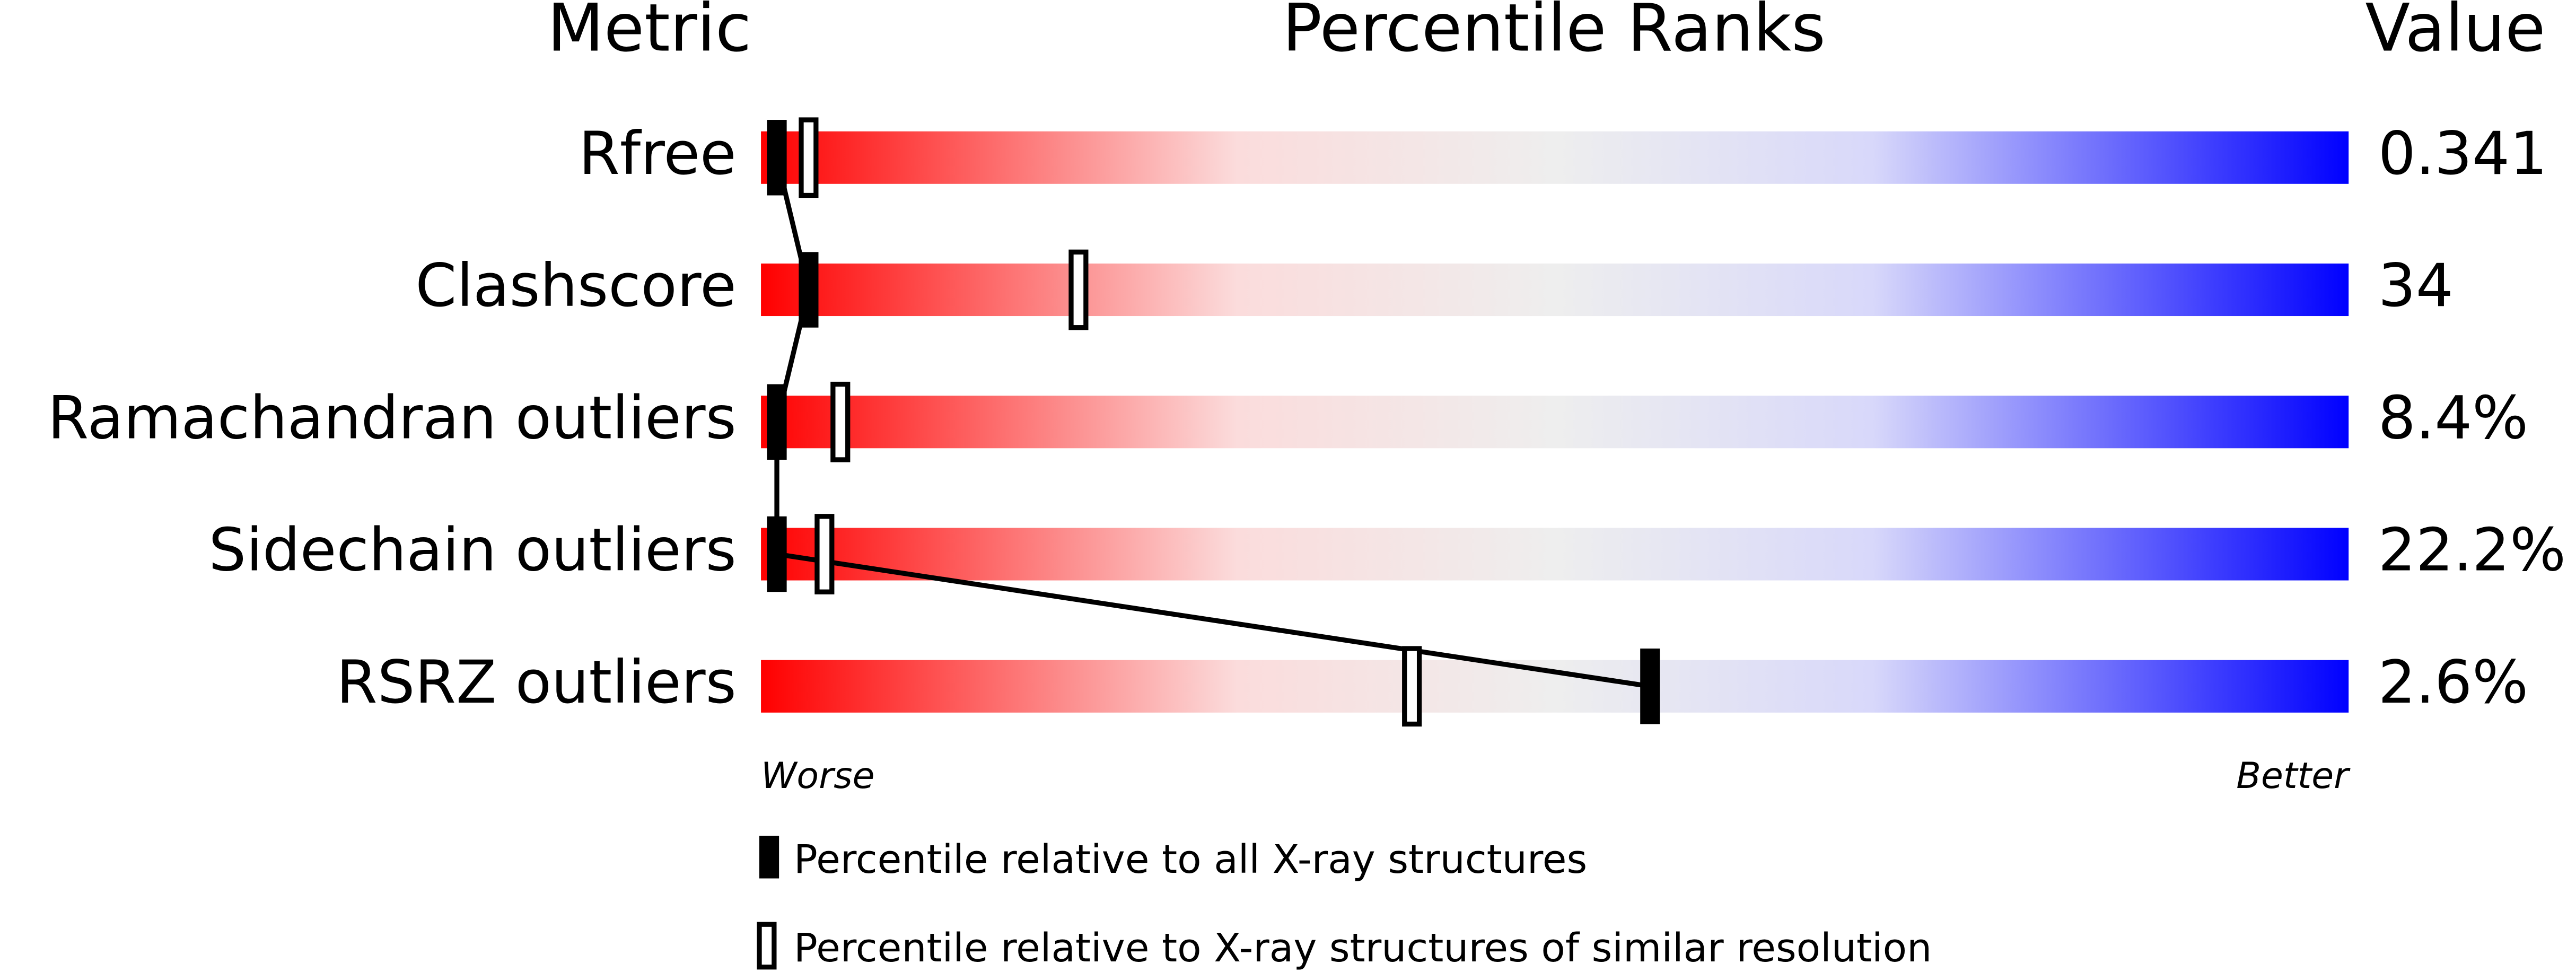 The height and width of the screenshot is (972, 2576). Describe the element at coordinates (2455, 33) in the screenshot. I see `column-header: Value` at that location.